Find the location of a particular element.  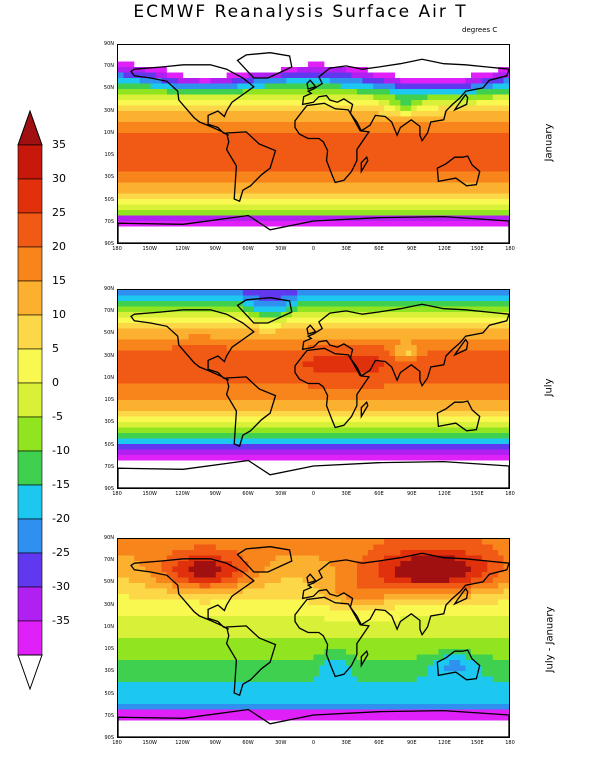

colorbar-segment is located at coordinates (30, 332).